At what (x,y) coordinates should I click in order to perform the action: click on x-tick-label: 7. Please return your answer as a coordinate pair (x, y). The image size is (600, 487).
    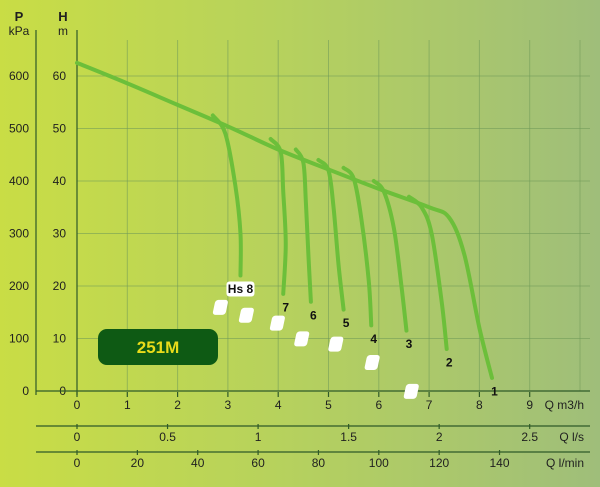
    Looking at the image, I should click on (429, 405).